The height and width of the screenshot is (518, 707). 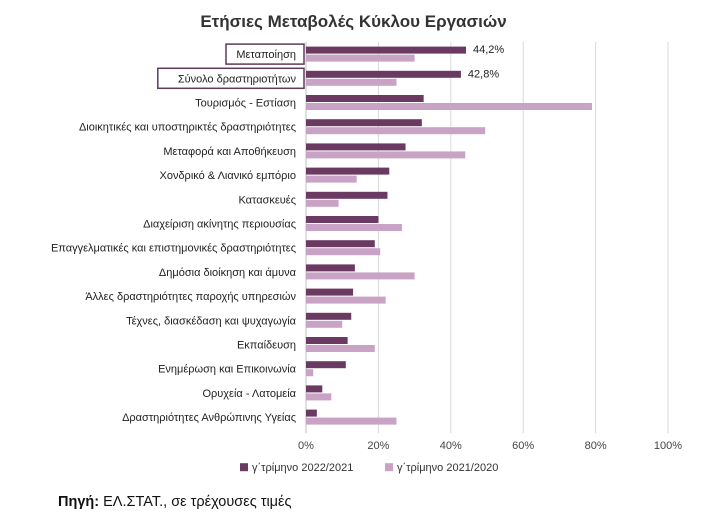 I want to click on source-text: ΕΛ.ΣΤΑΤ., σε τρέχουσες τιμές, so click(x=195, y=502).